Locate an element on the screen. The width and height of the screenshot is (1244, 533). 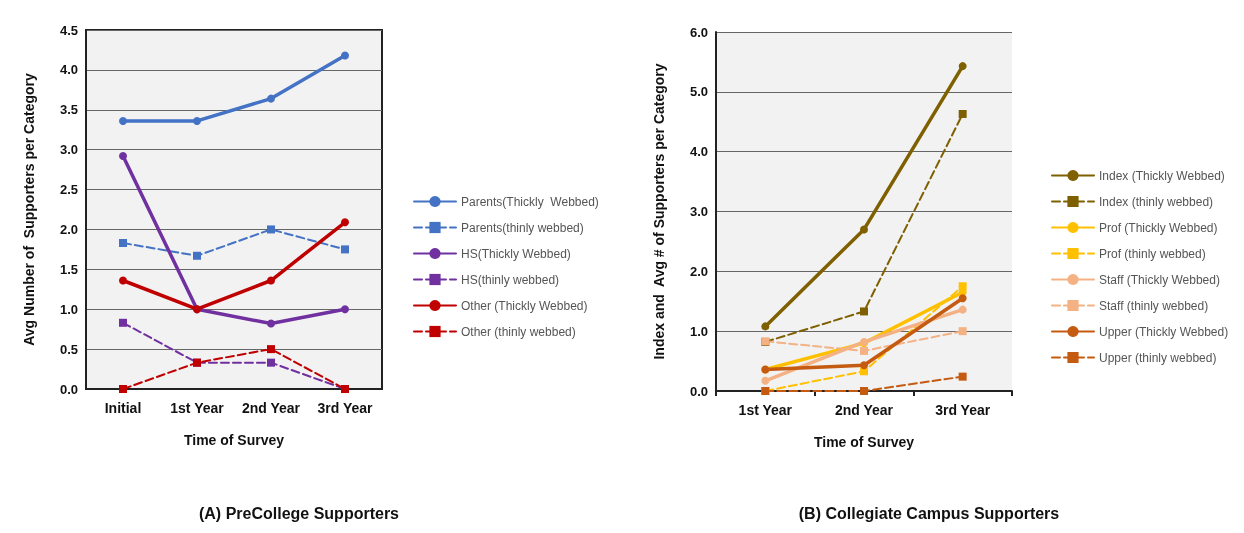
y-tick-label: 1.5 is located at coordinates (68, 269).